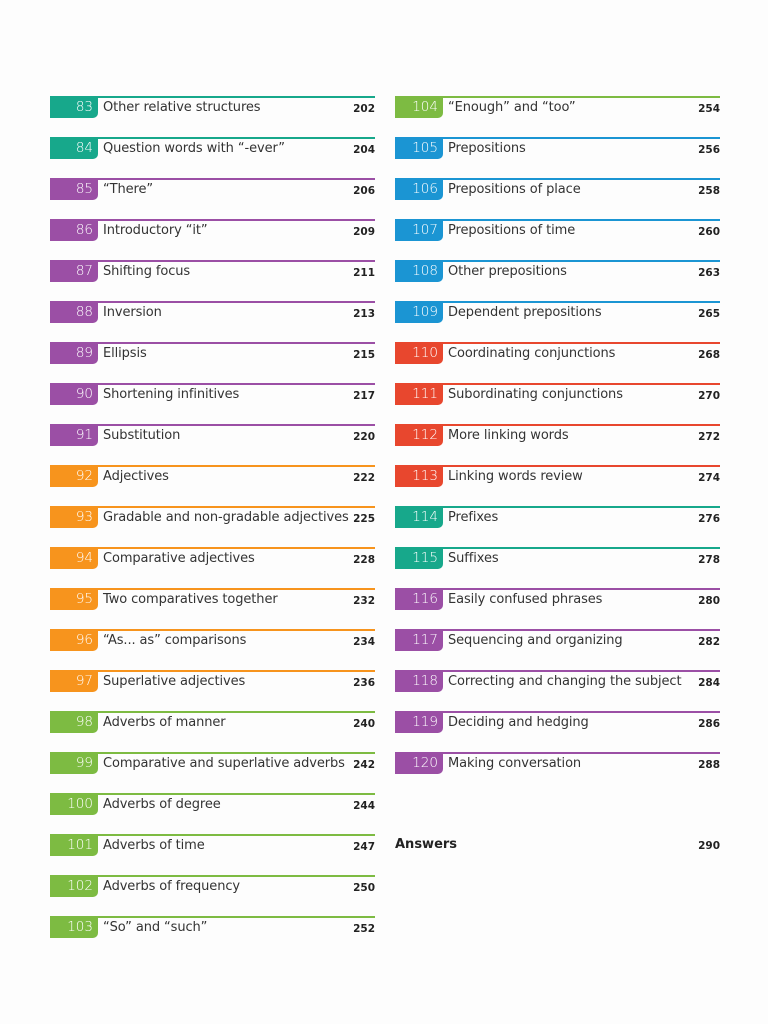 The height and width of the screenshot is (1024, 768). Describe the element at coordinates (557, 353) in the screenshot. I see `toc-entry: 110 Coordinating conjunctions 268` at that location.